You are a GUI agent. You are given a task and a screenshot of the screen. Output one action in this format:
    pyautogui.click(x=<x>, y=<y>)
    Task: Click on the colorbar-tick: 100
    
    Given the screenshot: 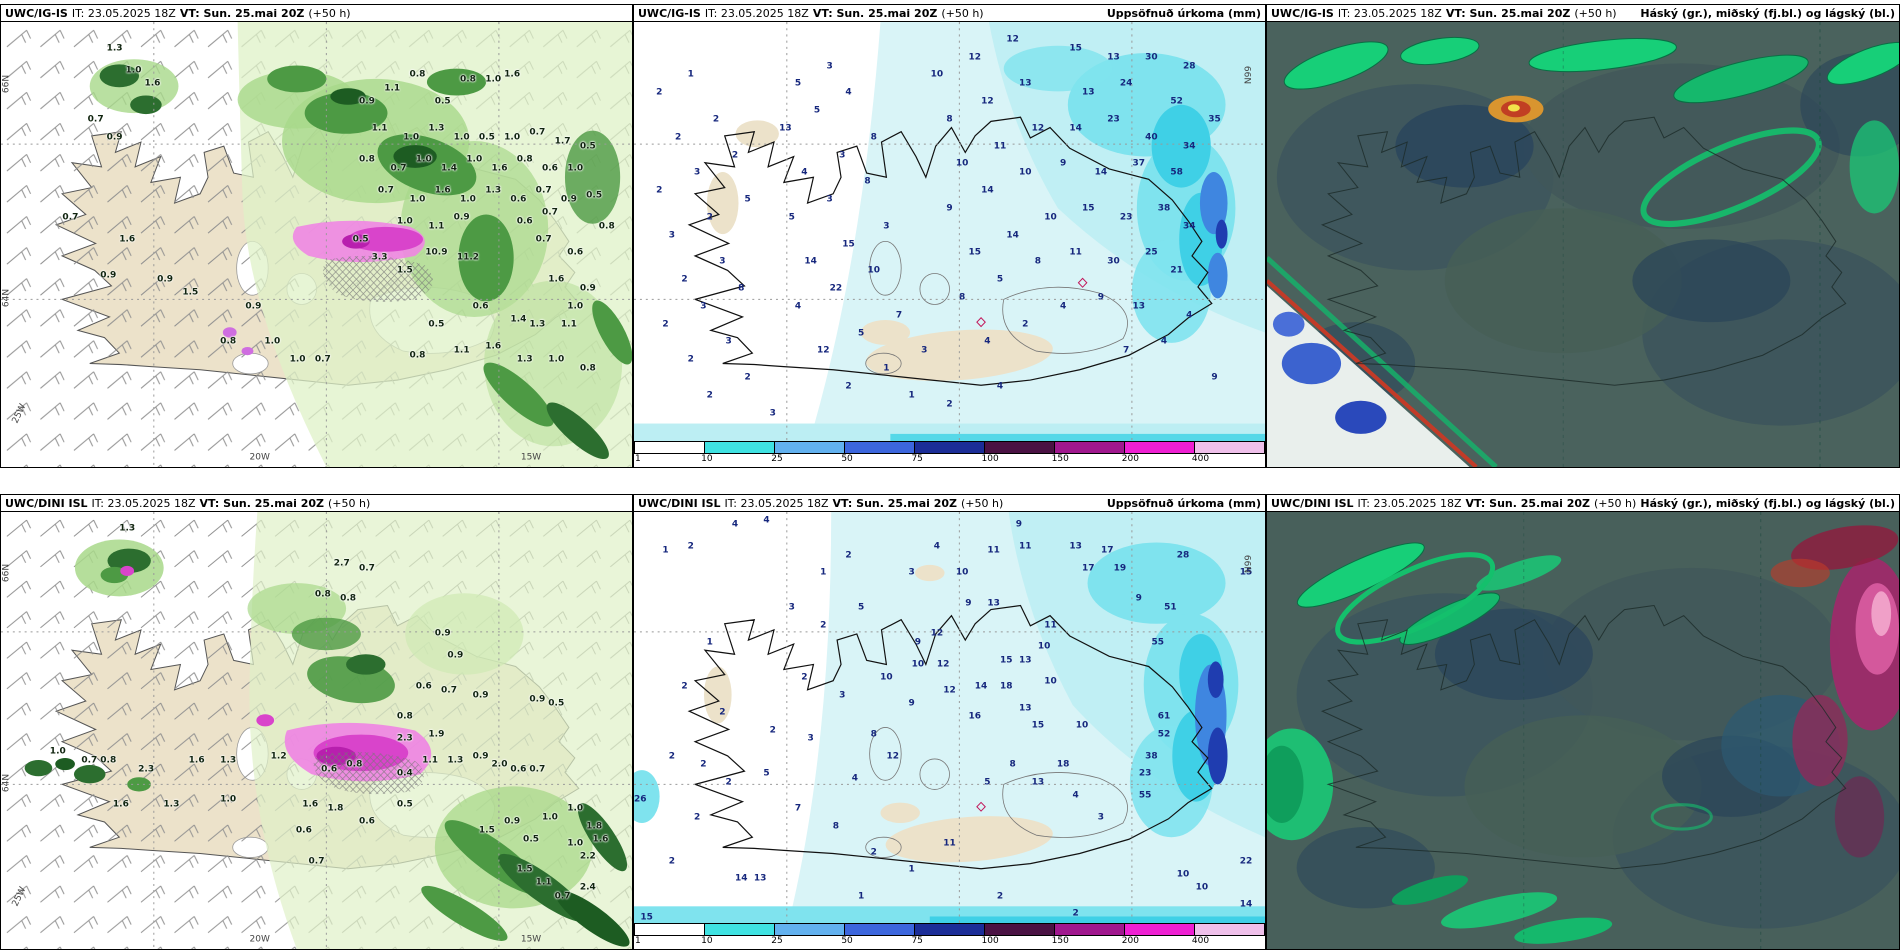 What is the action you would take?
    pyautogui.click(x=990, y=459)
    